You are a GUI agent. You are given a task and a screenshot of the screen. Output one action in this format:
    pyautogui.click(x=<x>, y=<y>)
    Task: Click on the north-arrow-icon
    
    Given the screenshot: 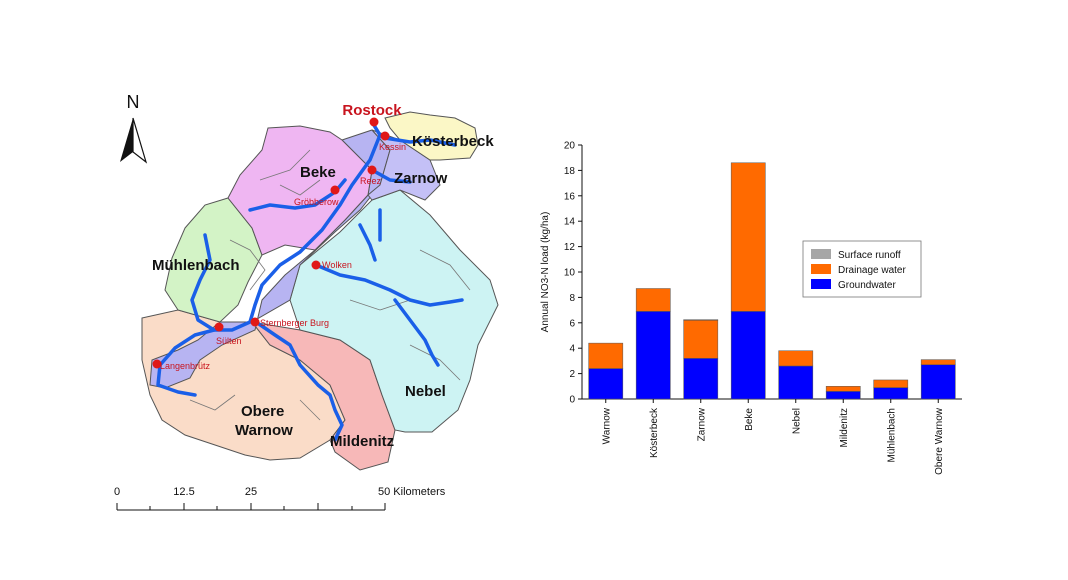 What is the action you would take?
    pyautogui.click(x=134, y=140)
    